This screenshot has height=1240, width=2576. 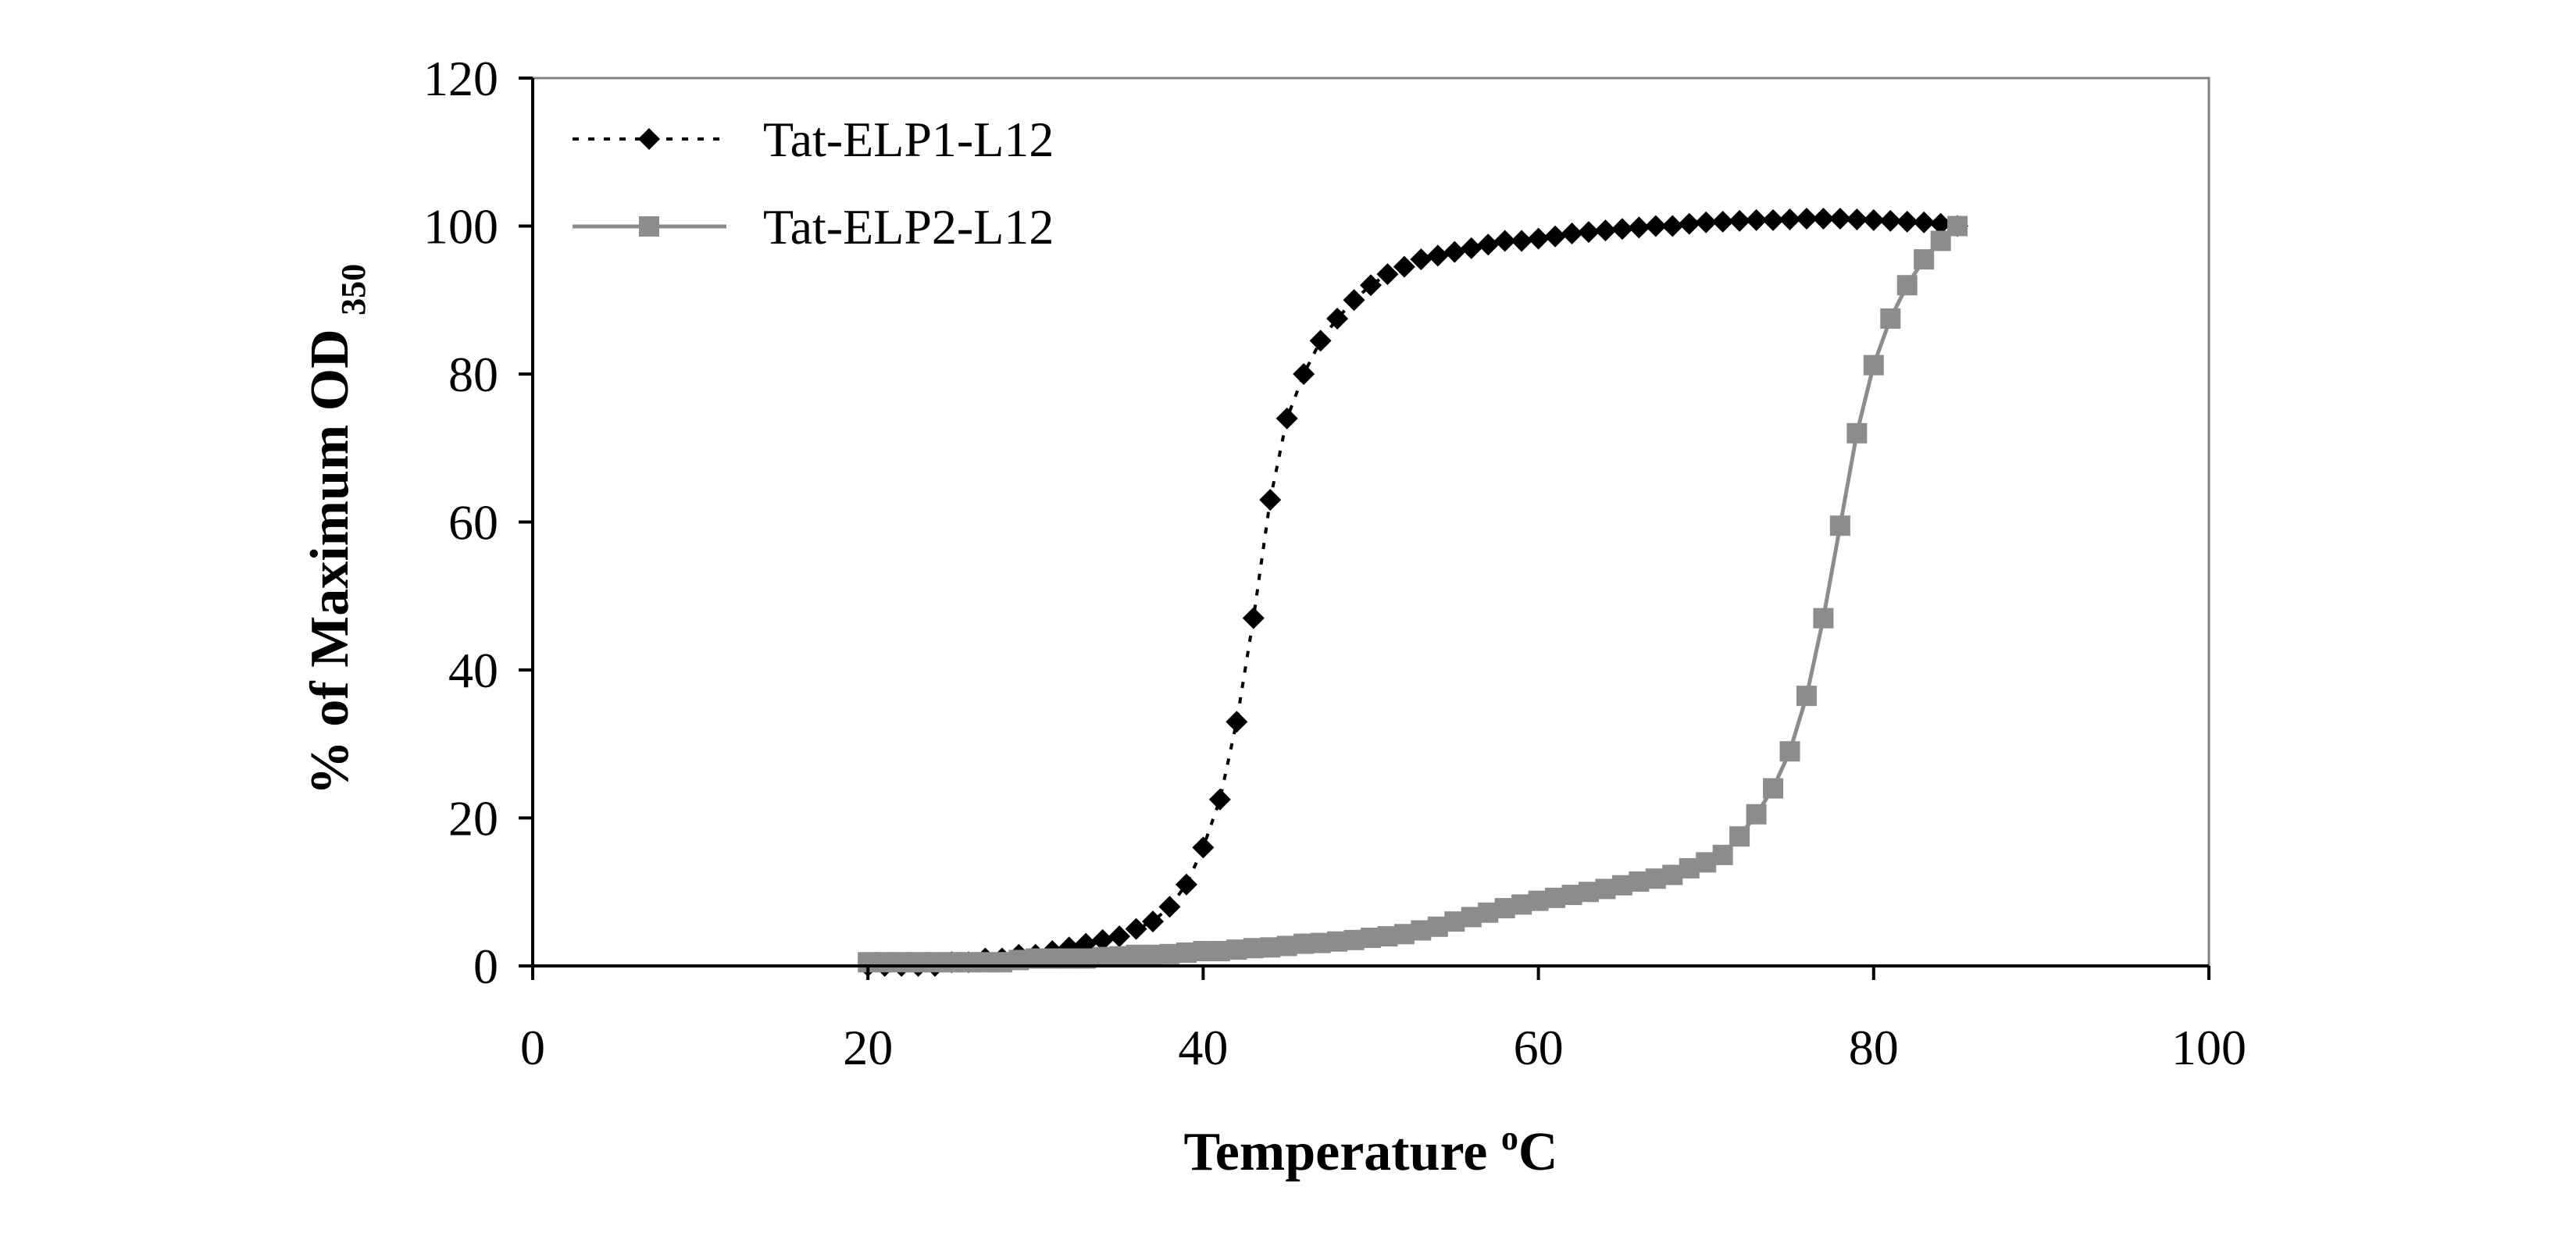 What do you see at coordinates (353, 289) in the screenshot?
I see `y-axis-title-sub: 350` at bounding box center [353, 289].